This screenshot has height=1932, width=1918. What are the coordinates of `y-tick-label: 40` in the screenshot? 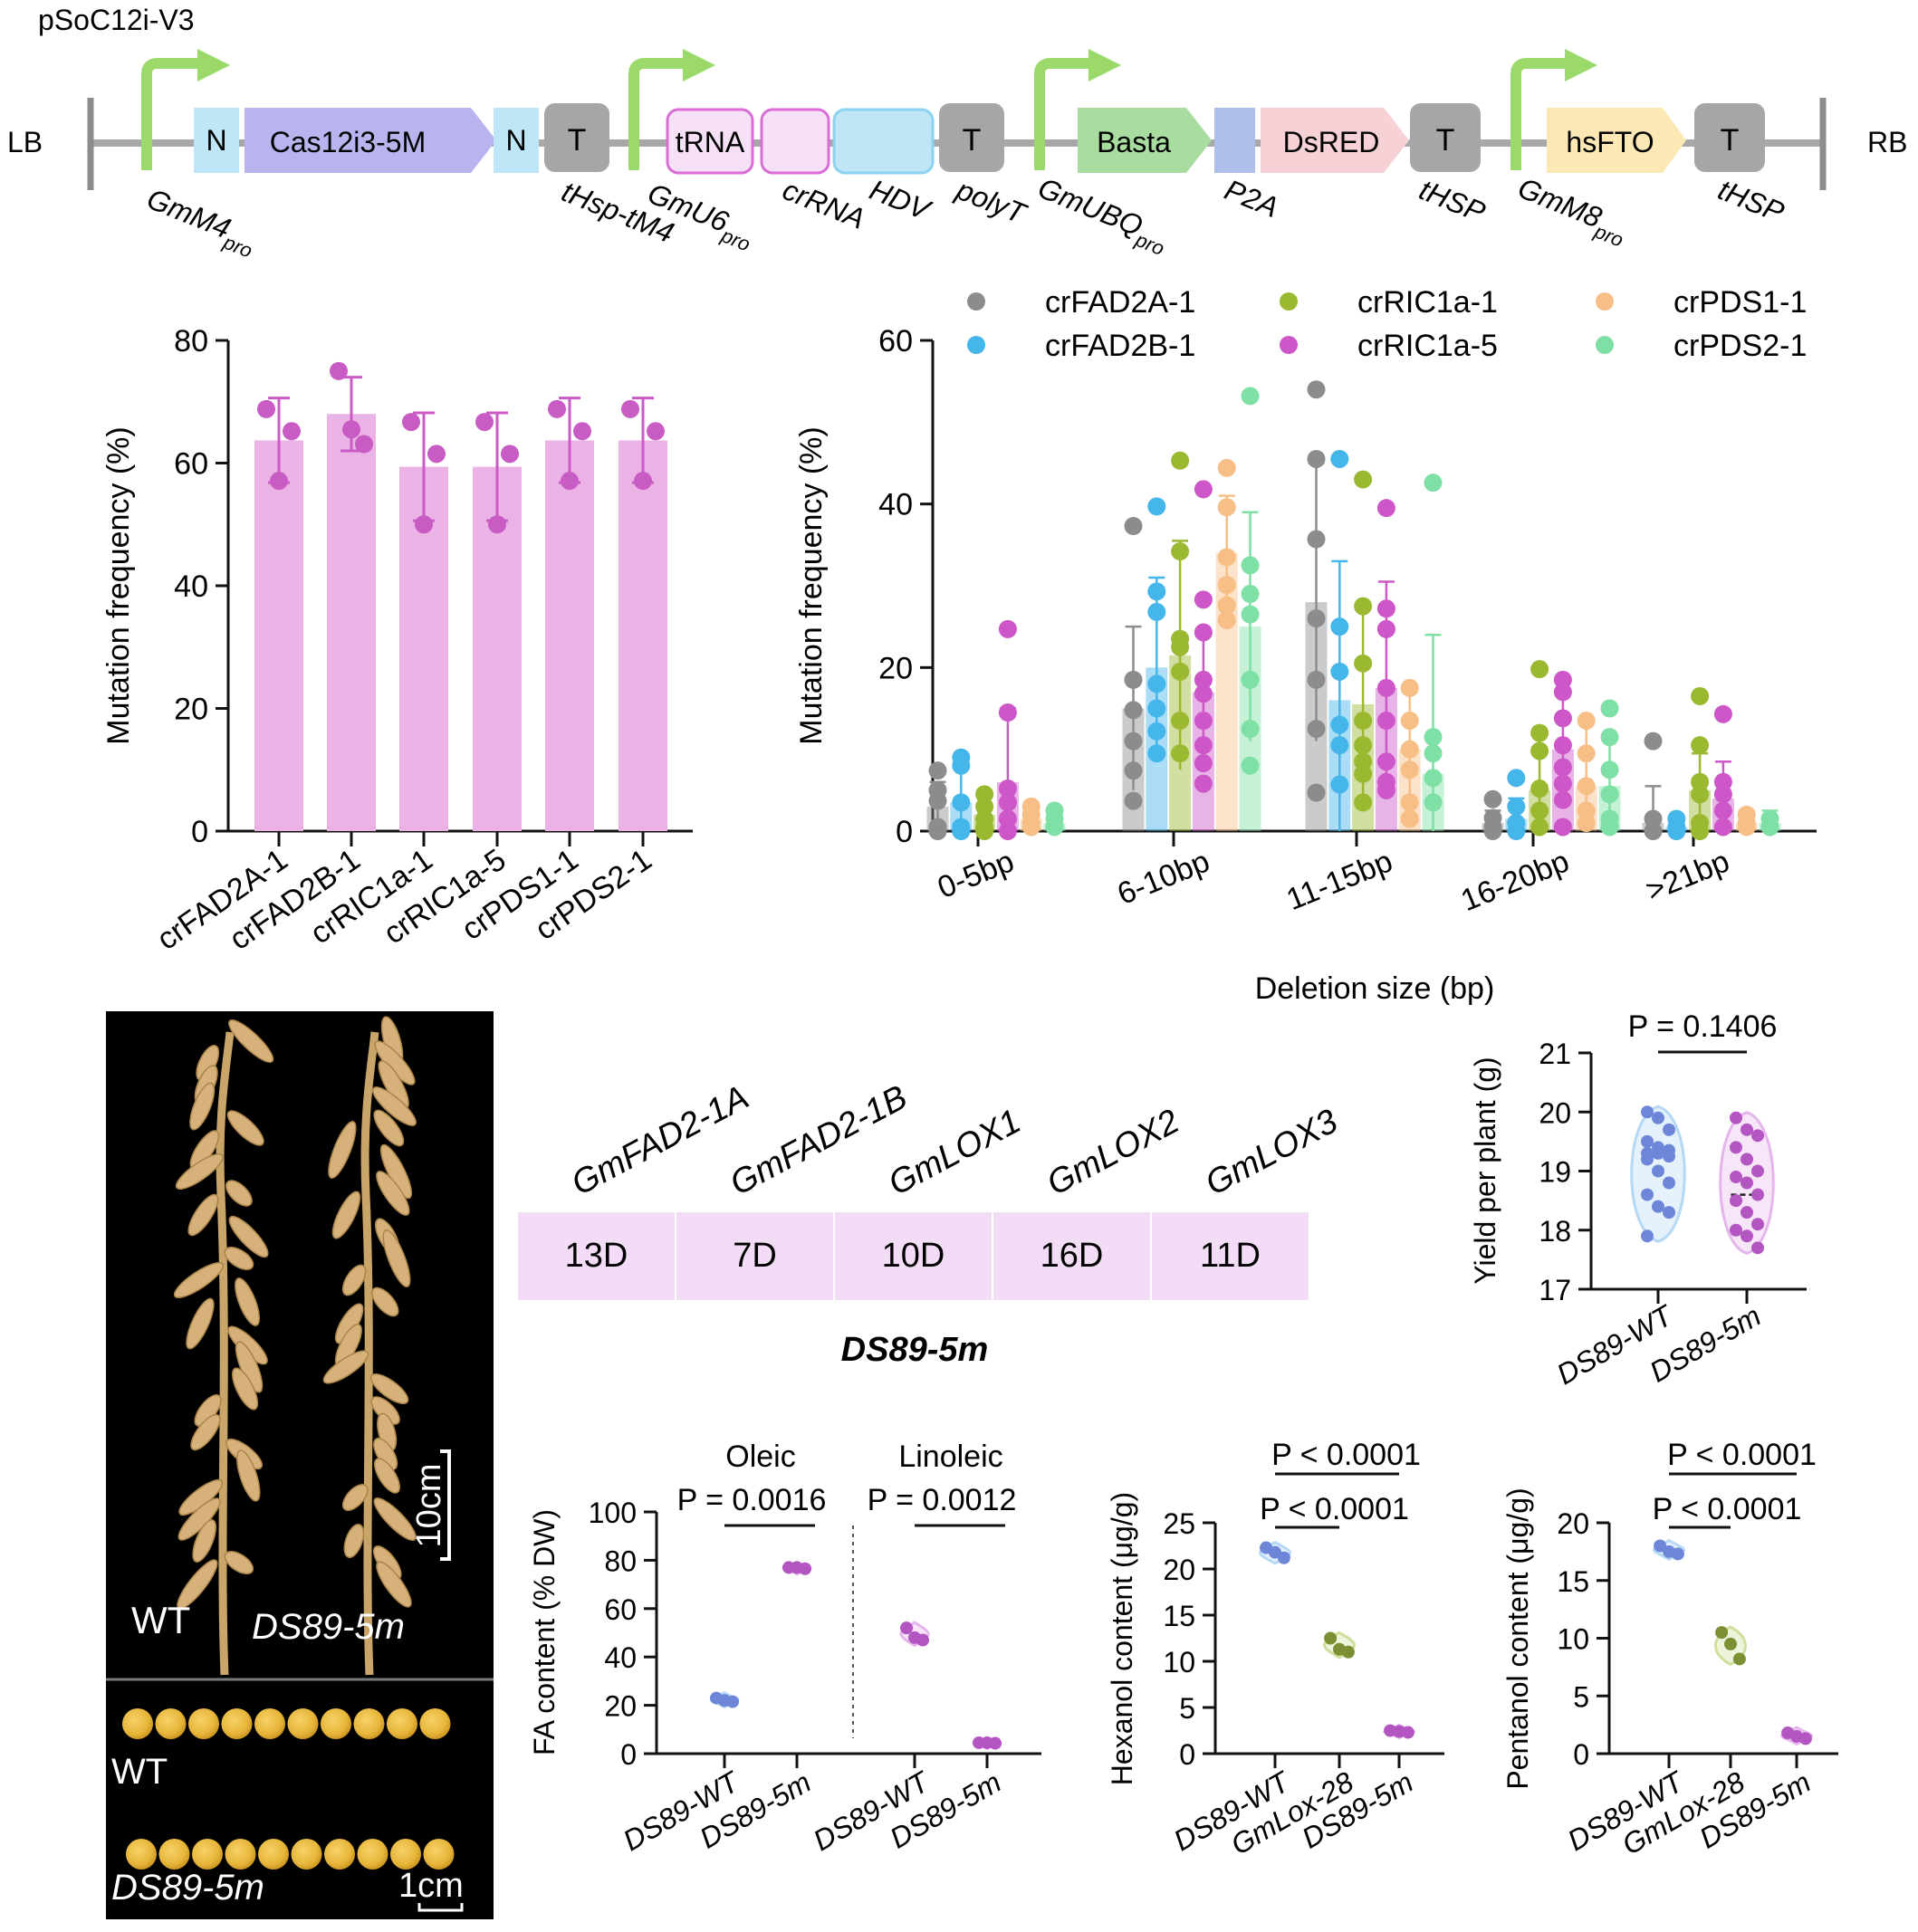 It's located at (620, 1657).